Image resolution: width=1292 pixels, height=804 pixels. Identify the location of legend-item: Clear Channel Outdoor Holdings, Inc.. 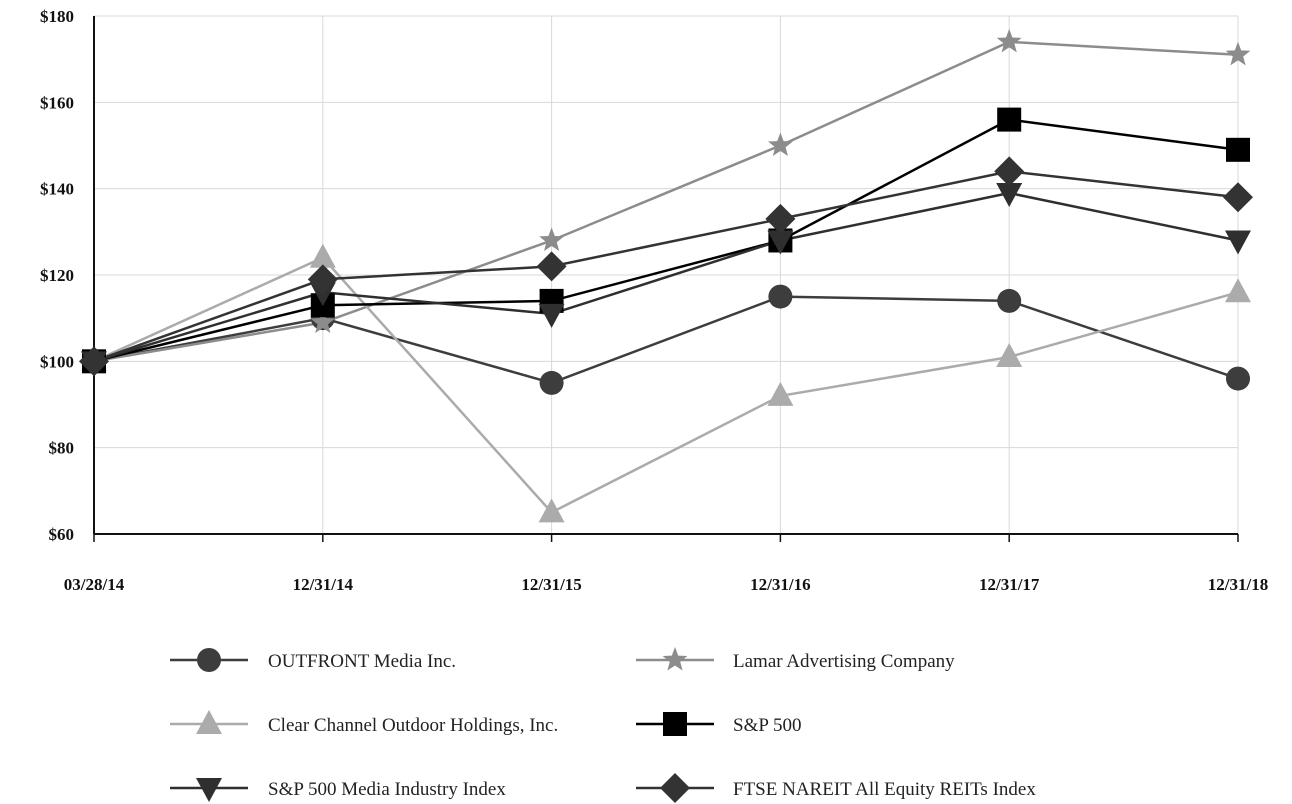
(364, 723).